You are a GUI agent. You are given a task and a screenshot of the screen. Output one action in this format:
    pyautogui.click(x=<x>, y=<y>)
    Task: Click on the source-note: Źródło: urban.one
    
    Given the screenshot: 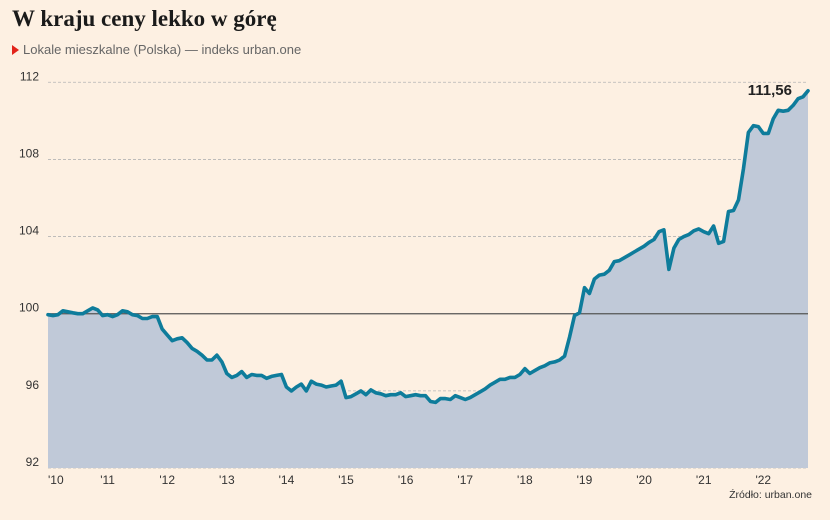 What is the action you would take?
    pyautogui.click(x=770, y=495)
    